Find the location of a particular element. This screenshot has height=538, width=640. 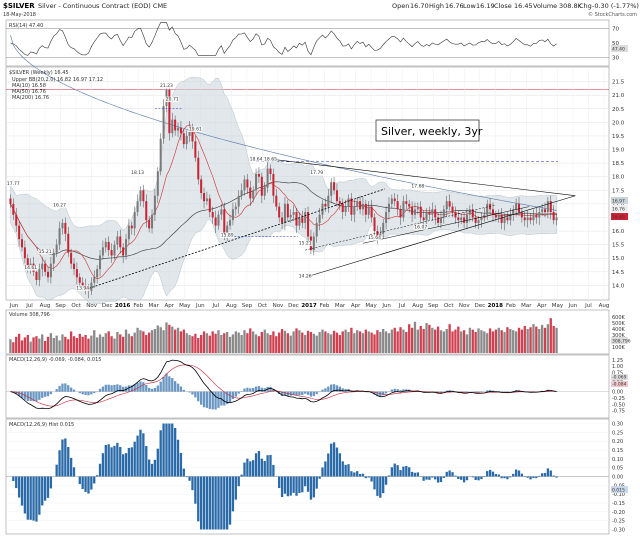

x-tick-label: Jun is located at coordinates (573, 306).